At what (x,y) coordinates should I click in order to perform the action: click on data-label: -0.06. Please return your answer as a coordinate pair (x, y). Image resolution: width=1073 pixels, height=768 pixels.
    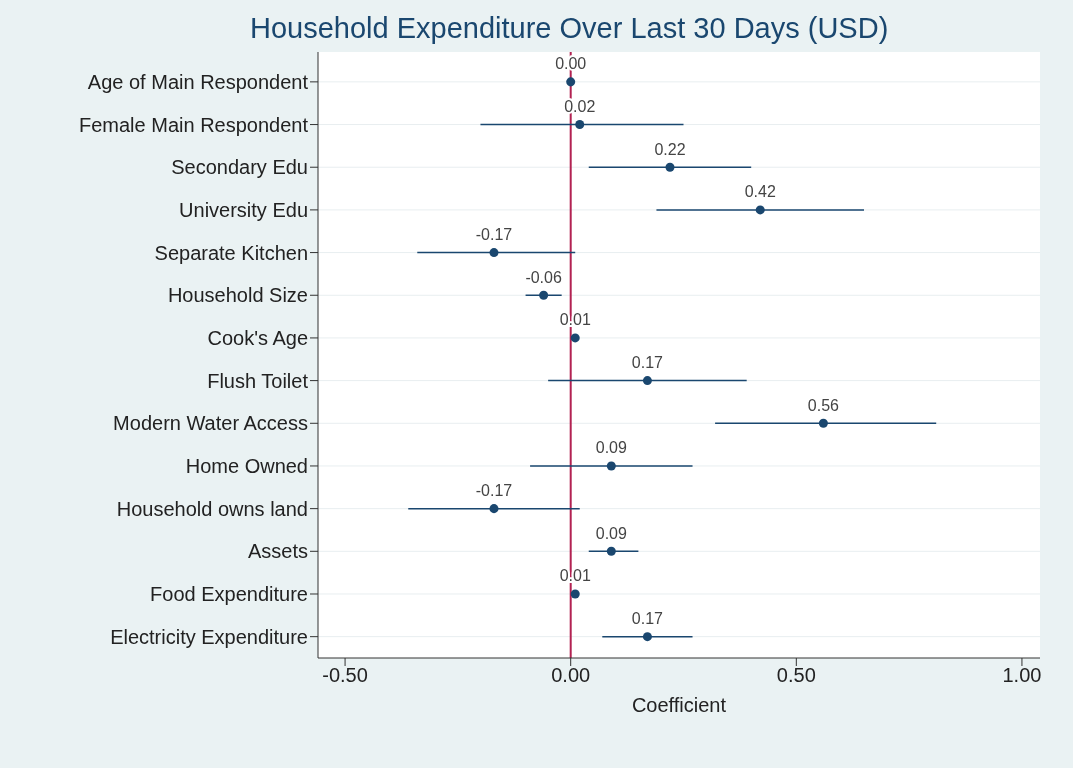
    Looking at the image, I should click on (543, 277).